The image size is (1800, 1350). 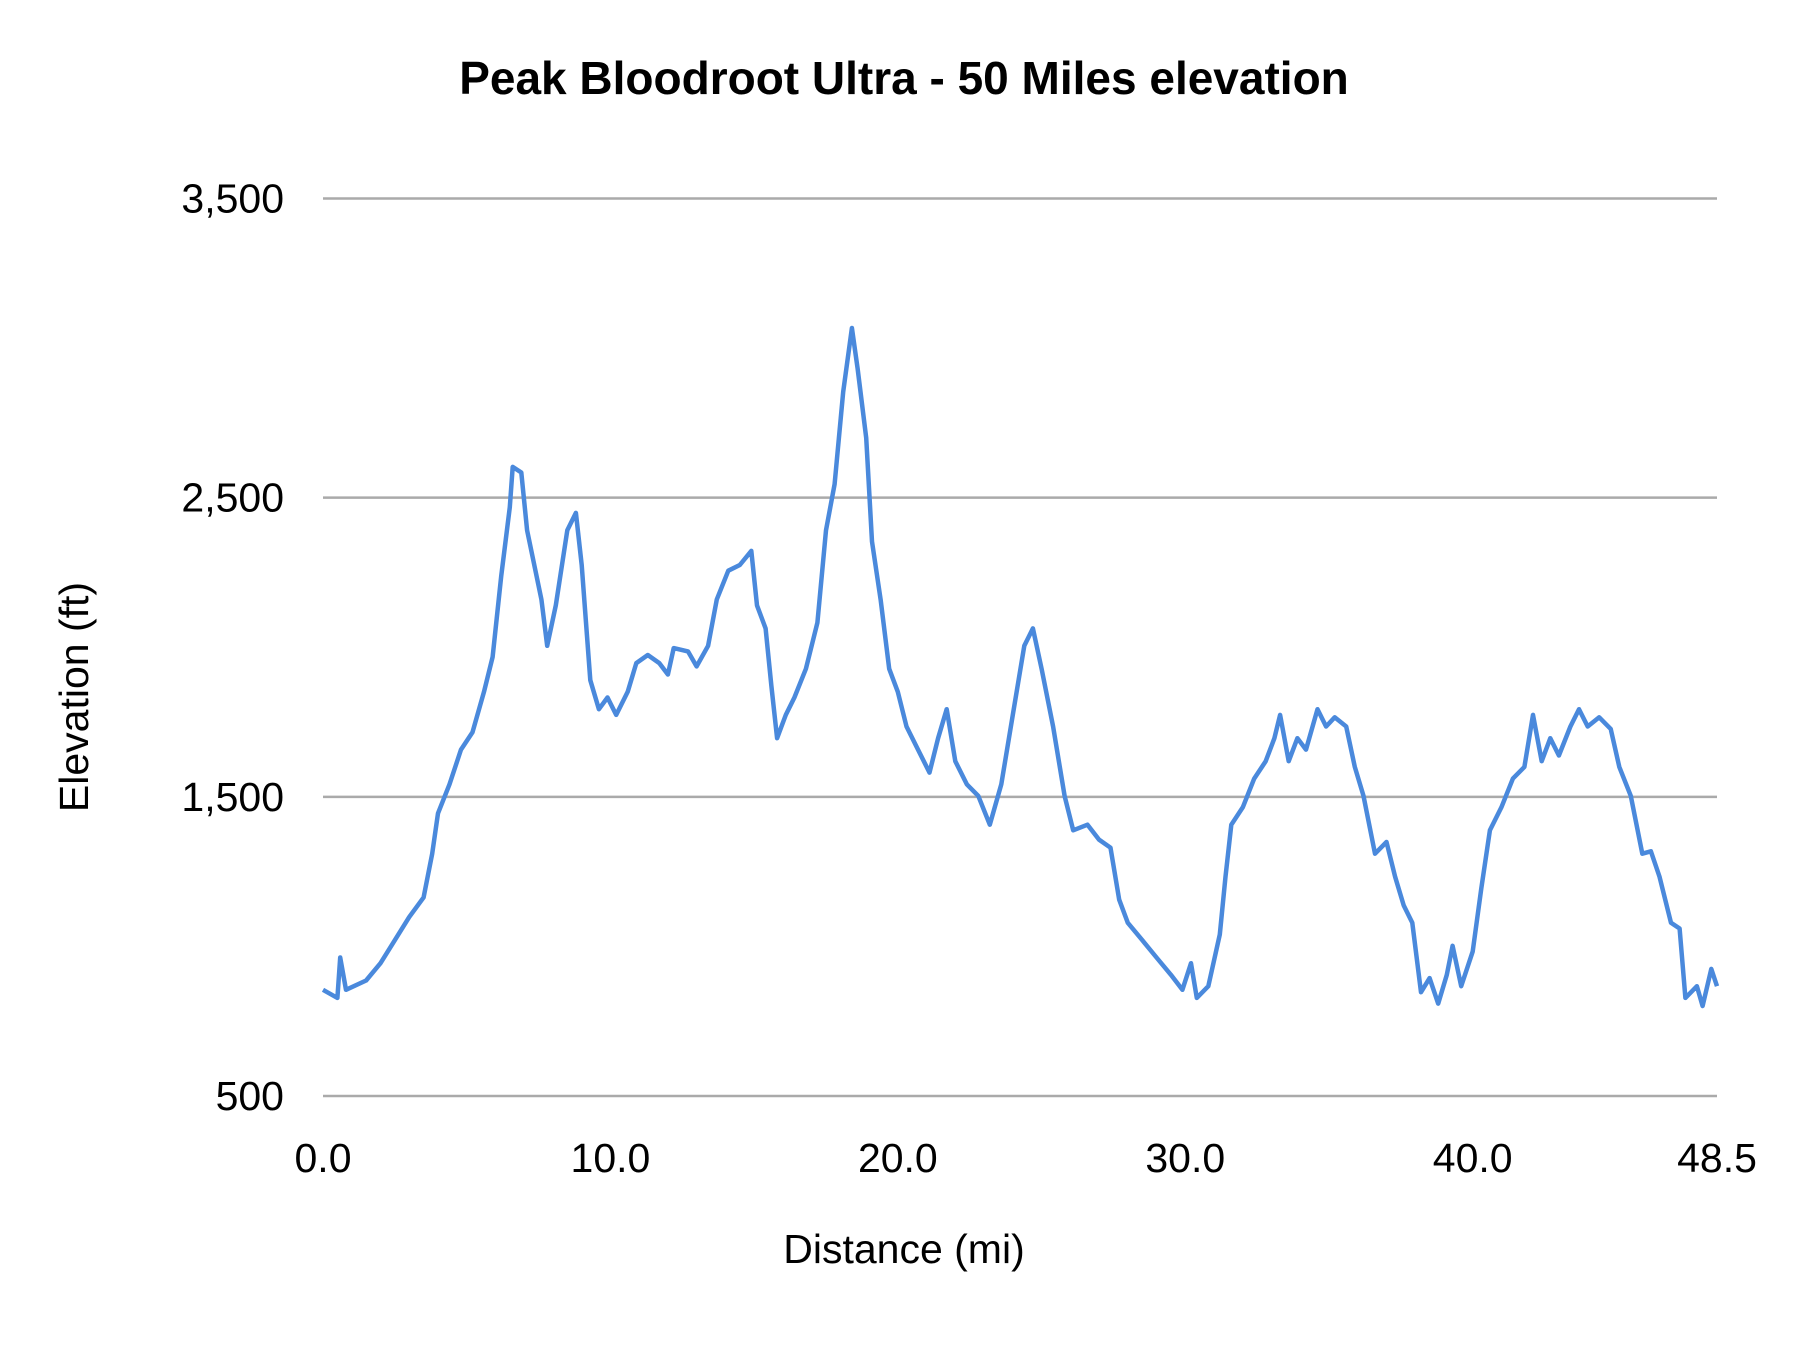 I want to click on y-axis-label: Elevation (ft), so click(x=74, y=697).